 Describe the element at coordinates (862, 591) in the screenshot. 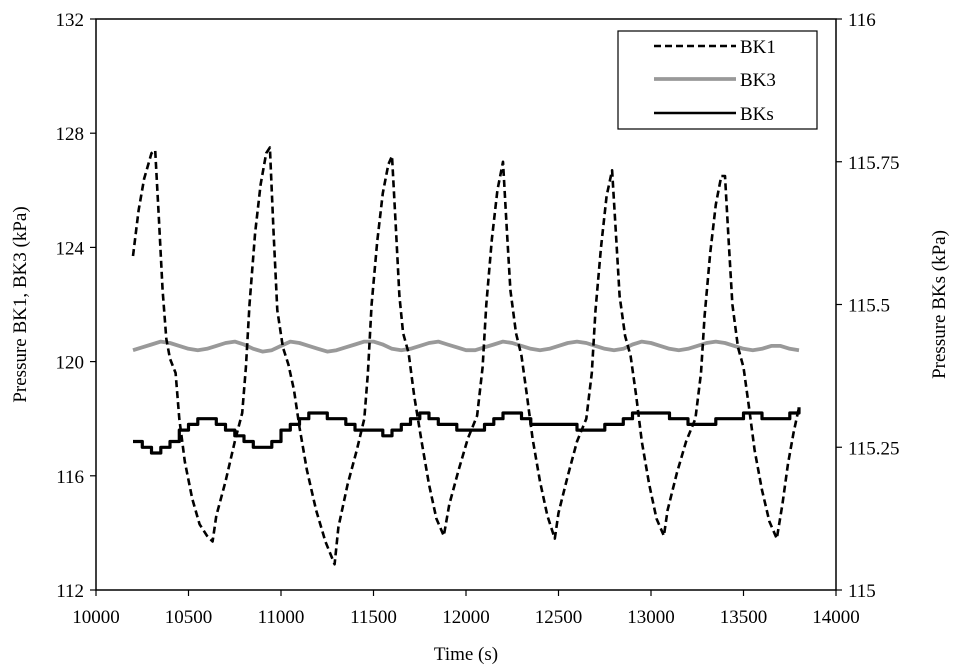

I see `y-right-tick-label: 115` at that location.